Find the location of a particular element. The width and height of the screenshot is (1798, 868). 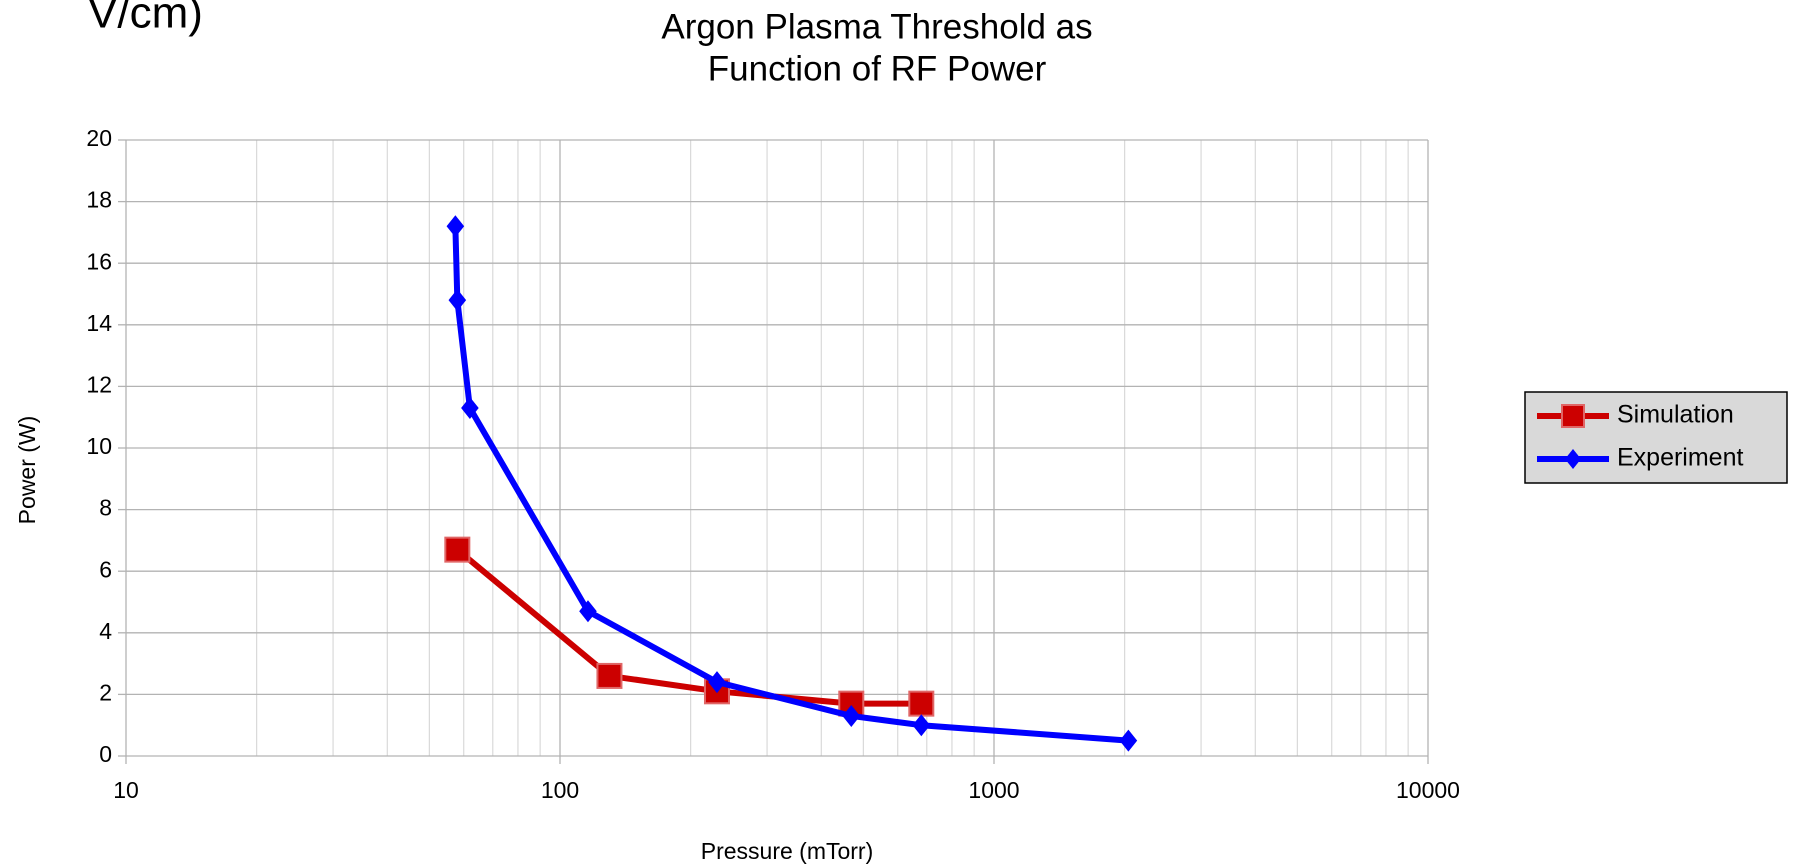

series-line is located at coordinates (688, 627).